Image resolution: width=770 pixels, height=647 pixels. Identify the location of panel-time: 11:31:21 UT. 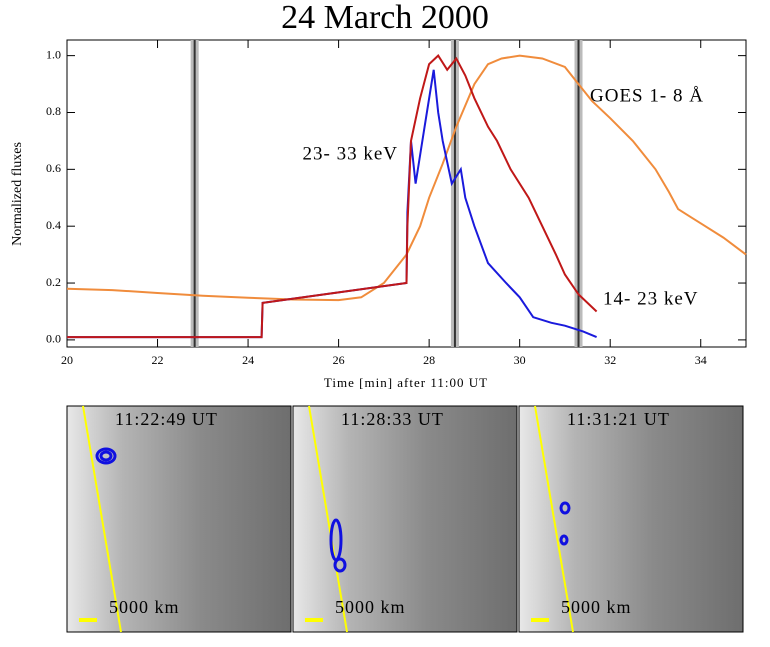
(618, 419).